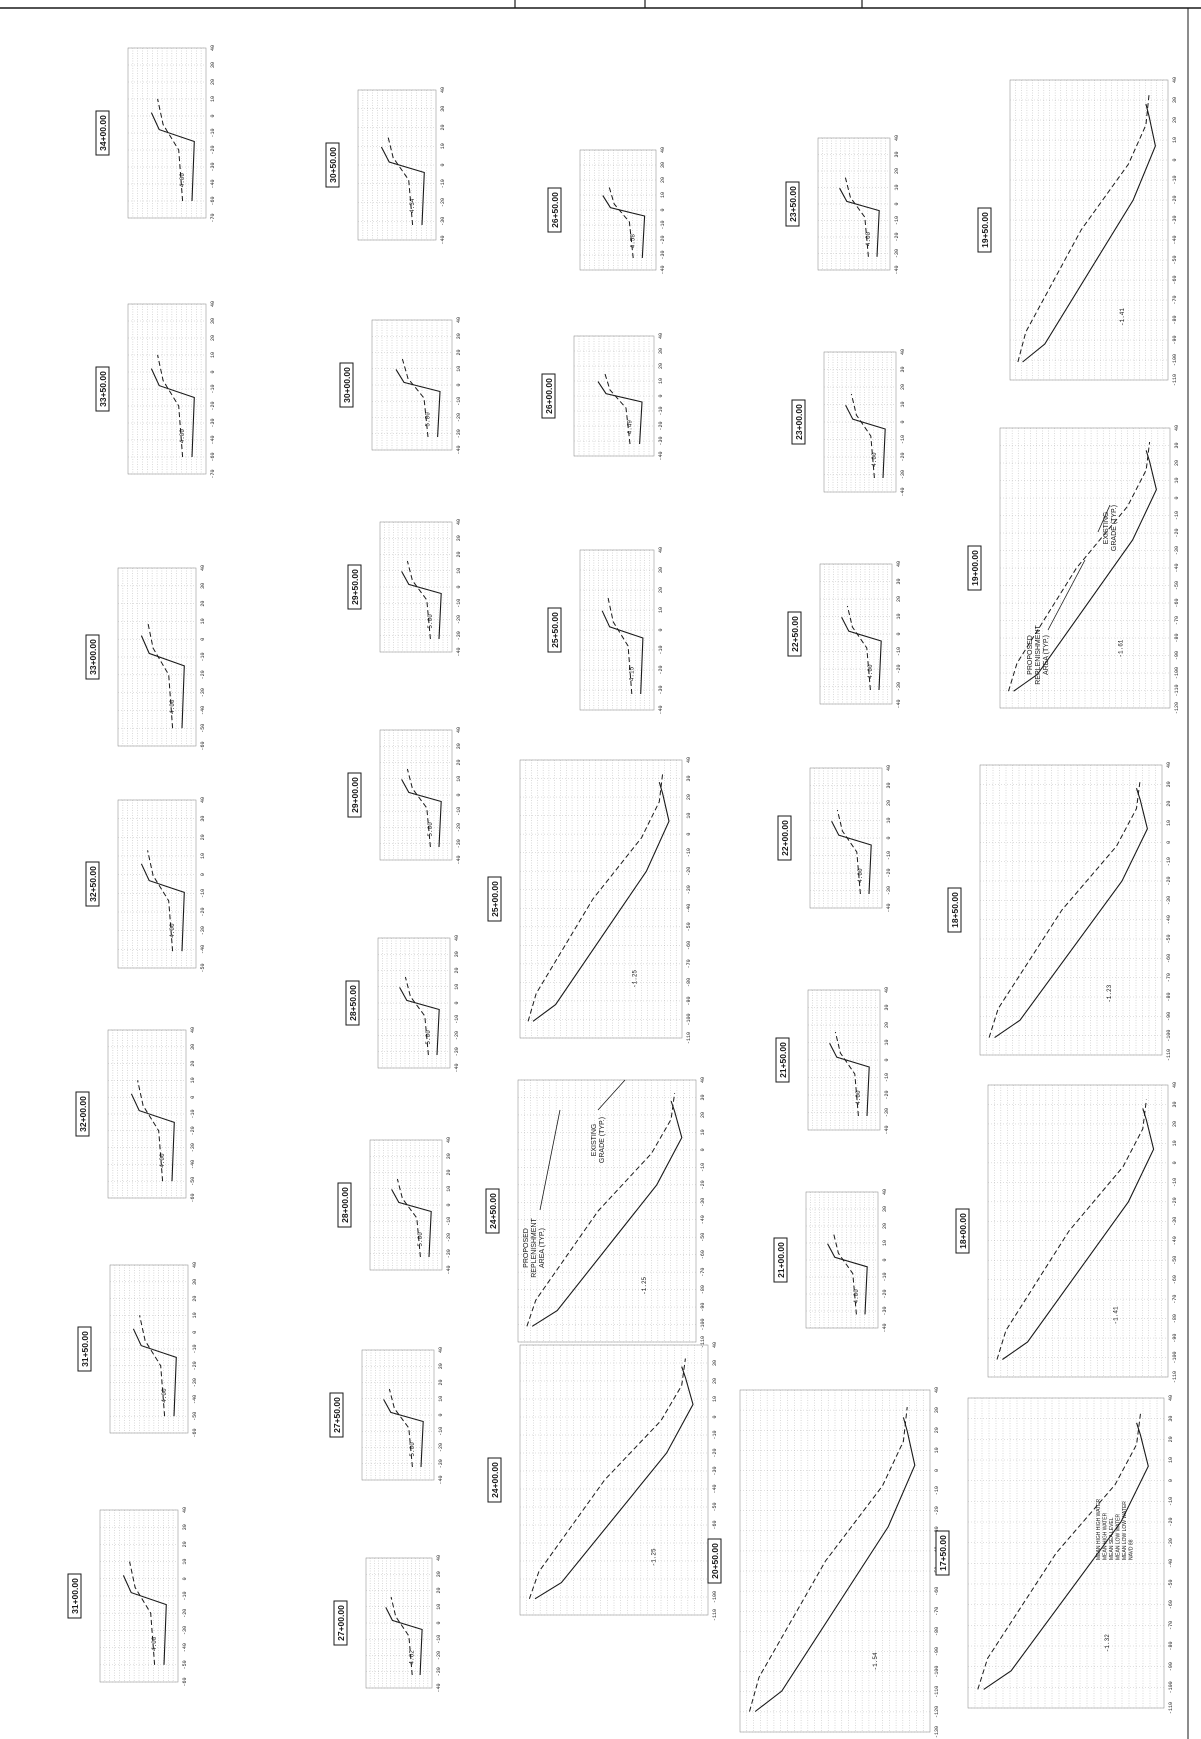 The width and height of the screenshot is (1201, 1739). I want to click on tick-label: -90, so click(1175, 1338).